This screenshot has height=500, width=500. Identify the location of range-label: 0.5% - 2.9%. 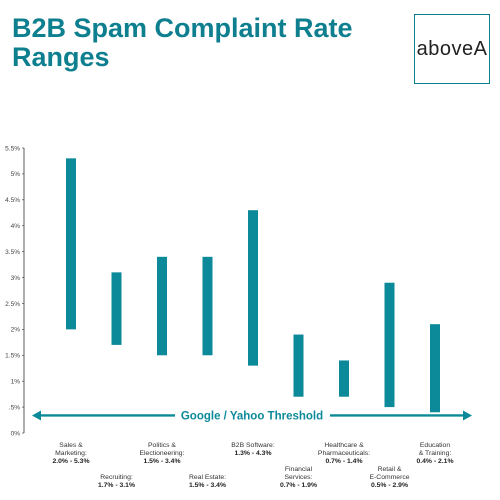
(389, 485).